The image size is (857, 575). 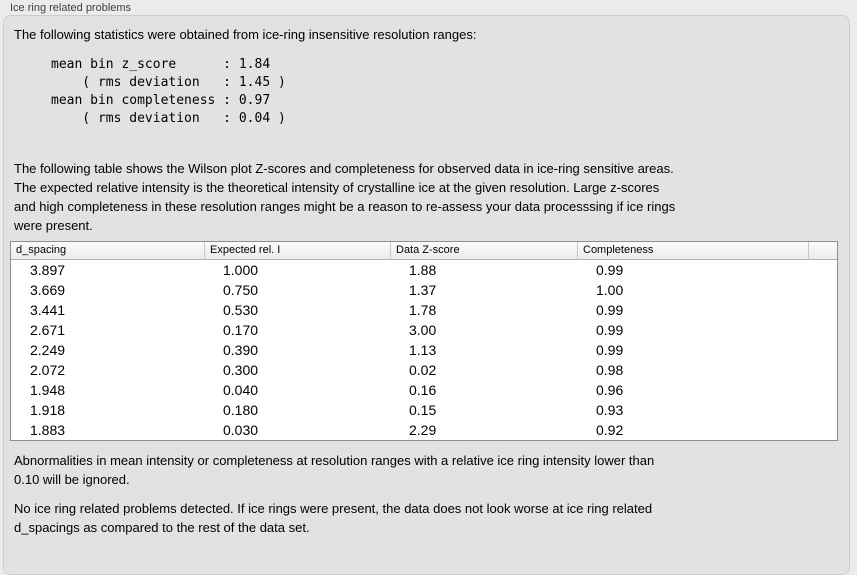 I want to click on table-cell: 0.92, so click(x=610, y=430).